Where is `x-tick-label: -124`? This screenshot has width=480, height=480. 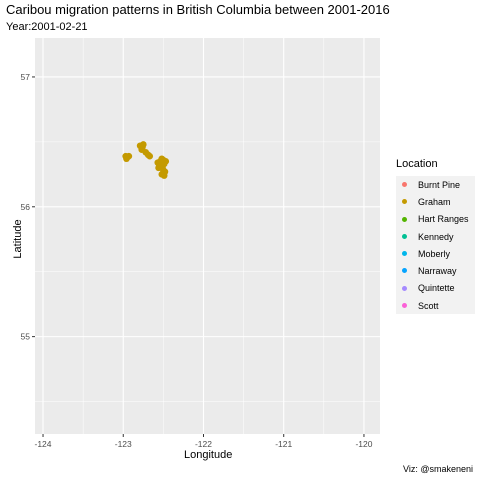
x-tick-label: -124 is located at coordinates (43, 444).